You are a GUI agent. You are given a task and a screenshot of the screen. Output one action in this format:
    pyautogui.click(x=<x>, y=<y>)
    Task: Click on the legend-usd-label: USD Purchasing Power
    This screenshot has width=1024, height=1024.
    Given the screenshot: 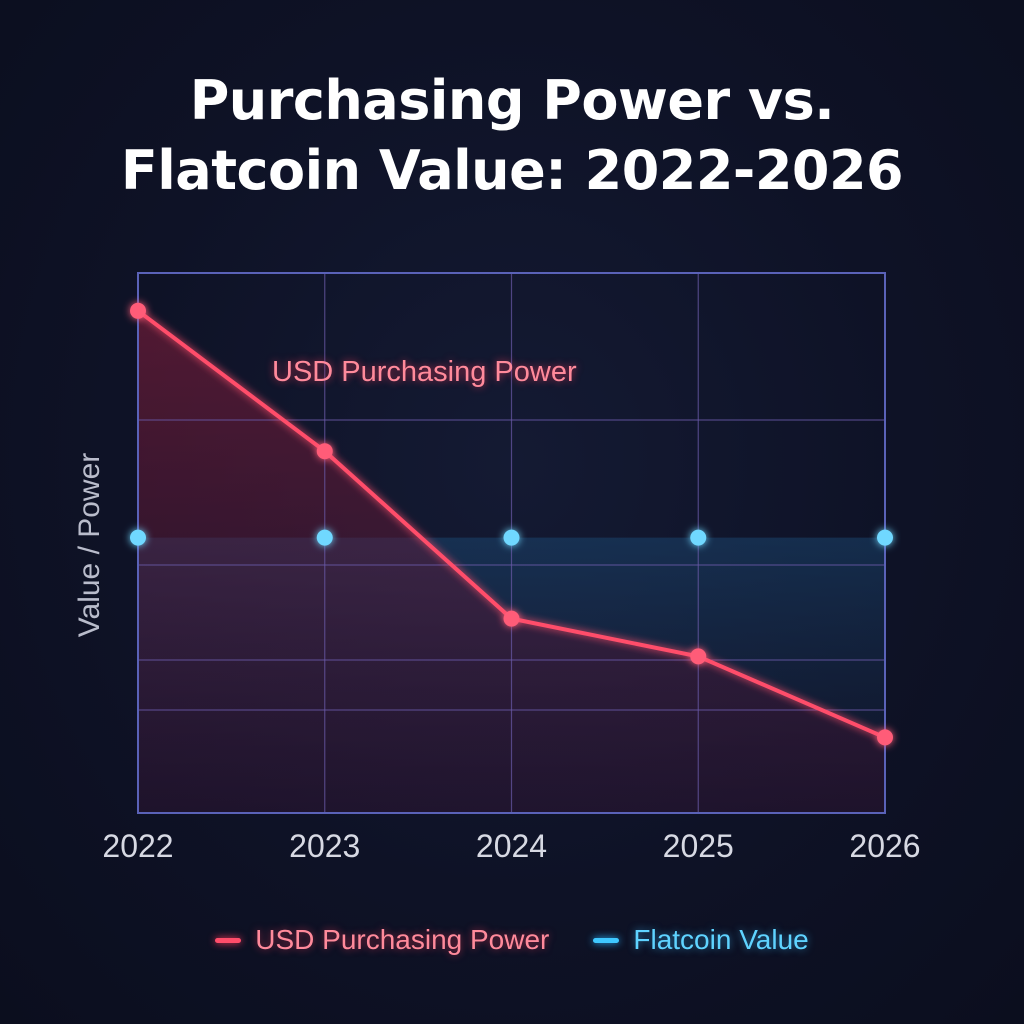 What is the action you would take?
    pyautogui.click(x=402, y=939)
    